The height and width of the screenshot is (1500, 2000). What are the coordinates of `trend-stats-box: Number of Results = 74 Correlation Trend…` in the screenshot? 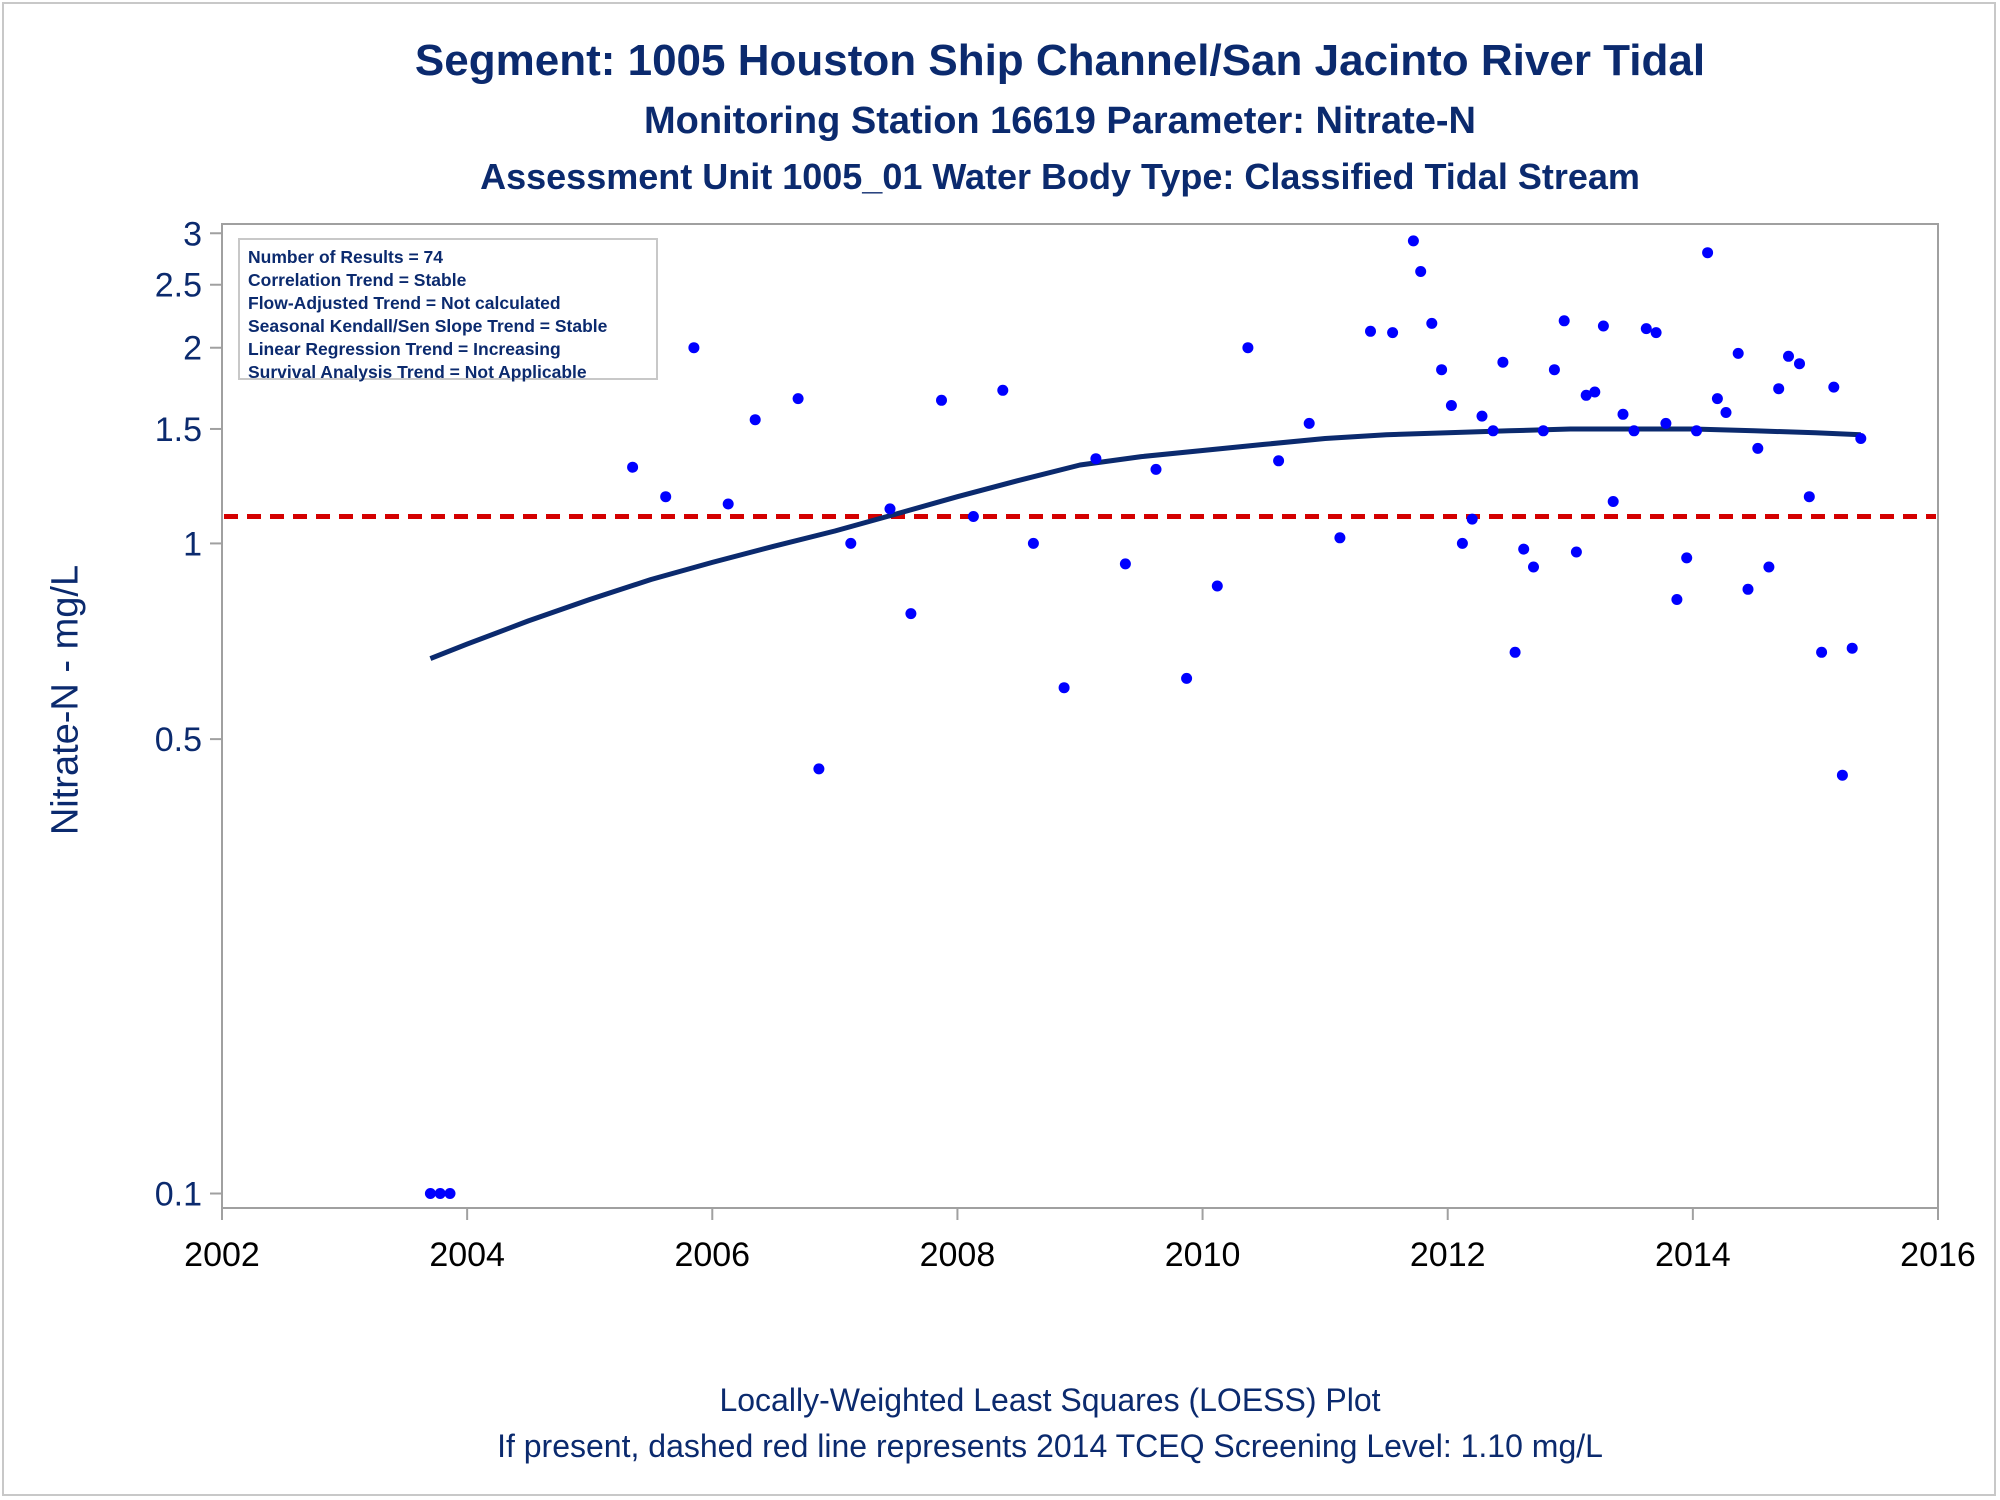 It's located at (448, 310).